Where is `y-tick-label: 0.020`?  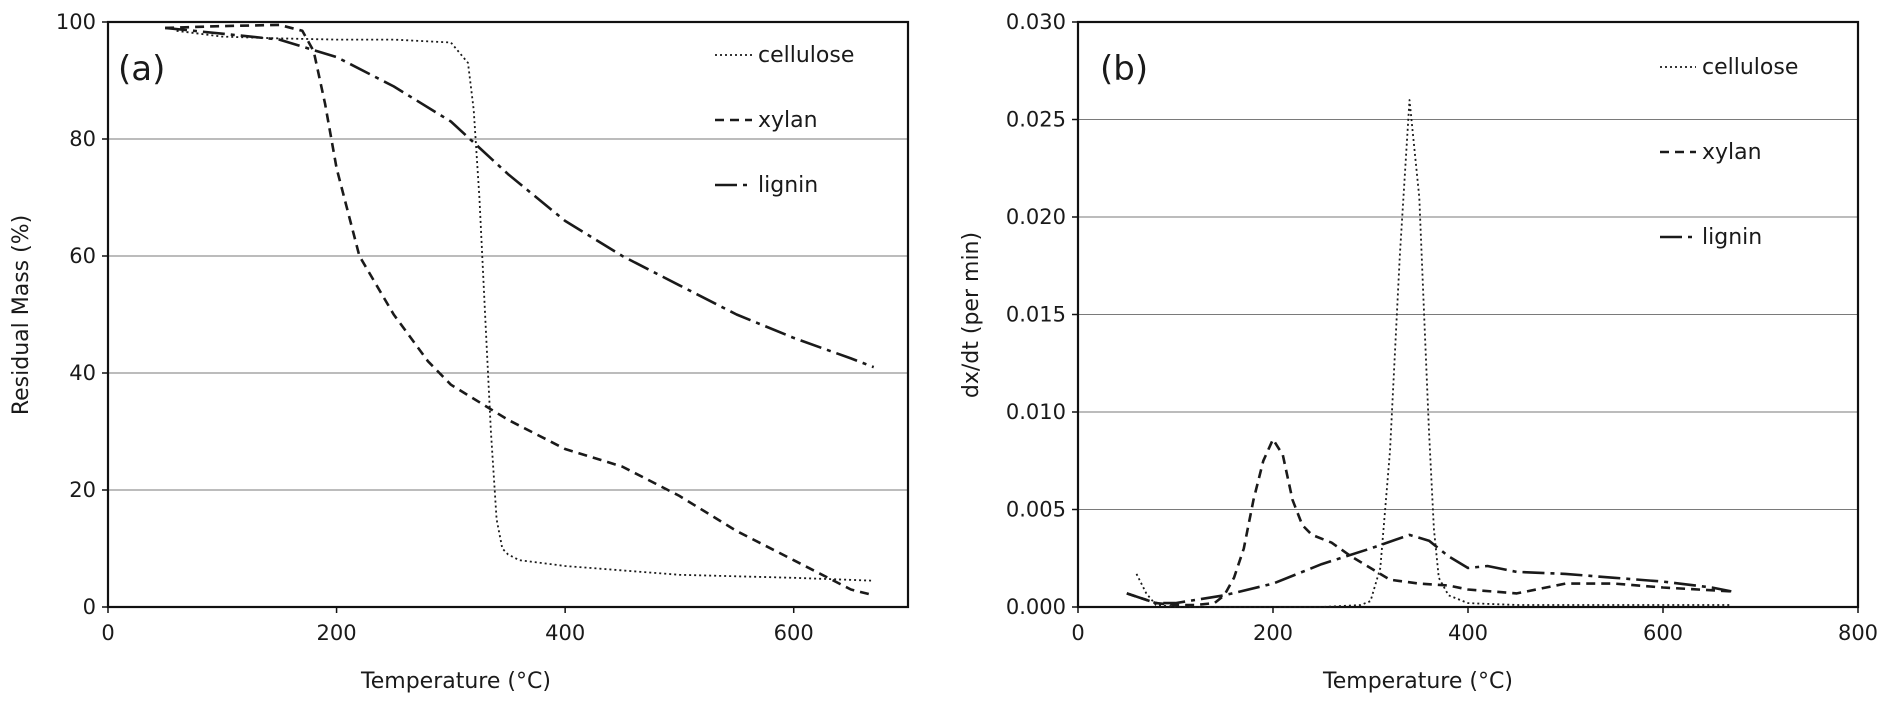 y-tick-label: 0.020 is located at coordinates (1036, 217).